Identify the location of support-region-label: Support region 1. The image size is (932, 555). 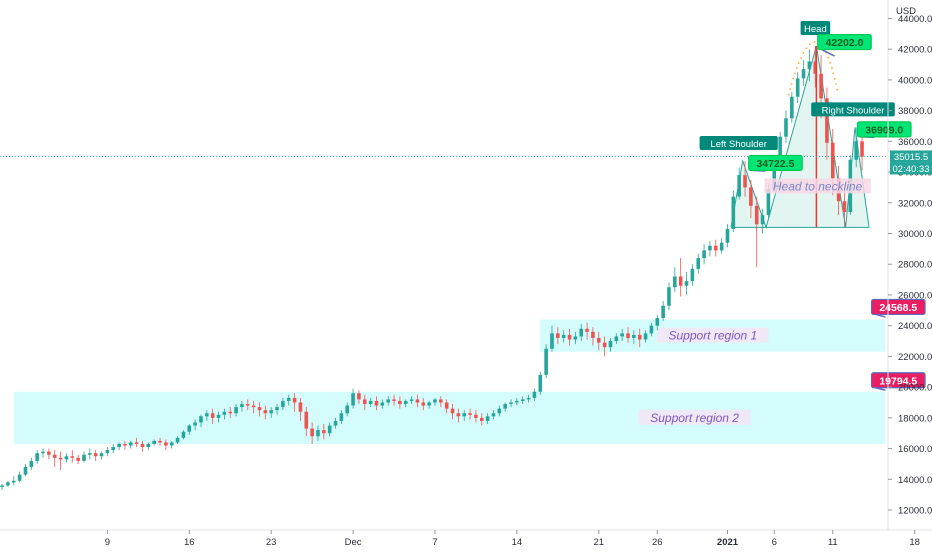
(712, 336).